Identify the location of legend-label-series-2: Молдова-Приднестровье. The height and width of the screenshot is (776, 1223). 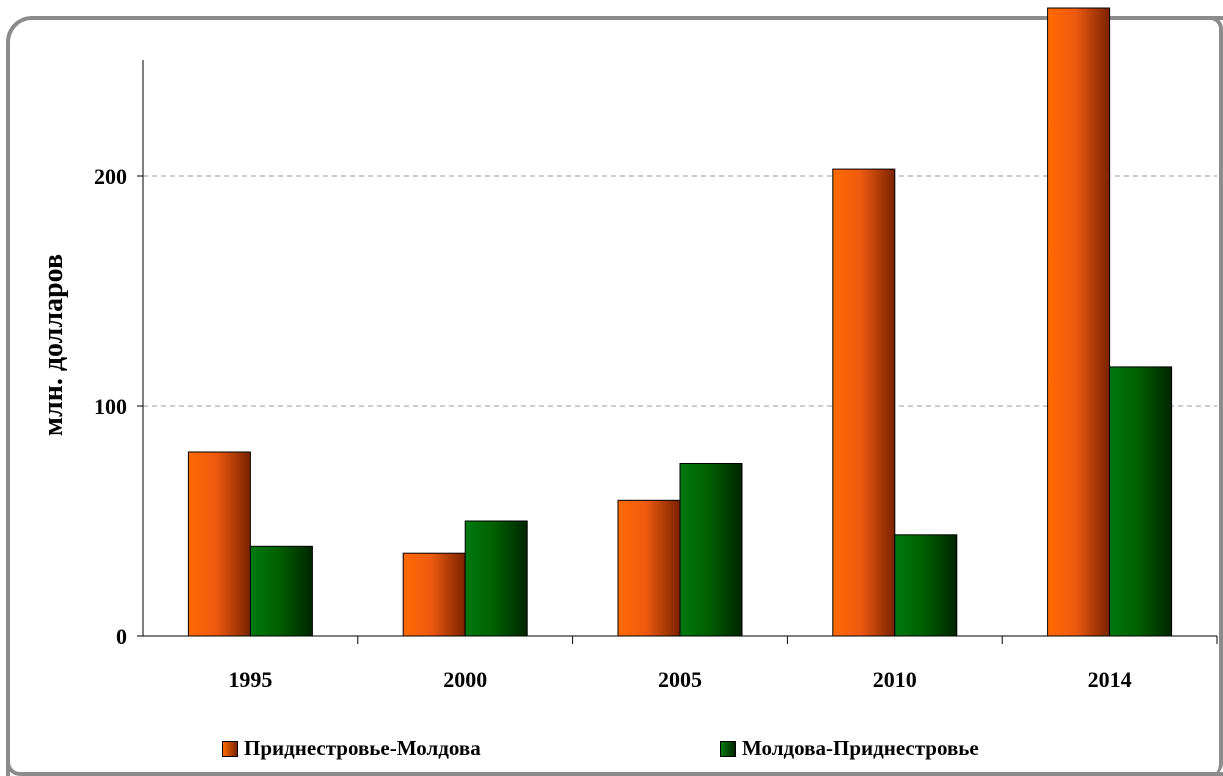
(860, 748).